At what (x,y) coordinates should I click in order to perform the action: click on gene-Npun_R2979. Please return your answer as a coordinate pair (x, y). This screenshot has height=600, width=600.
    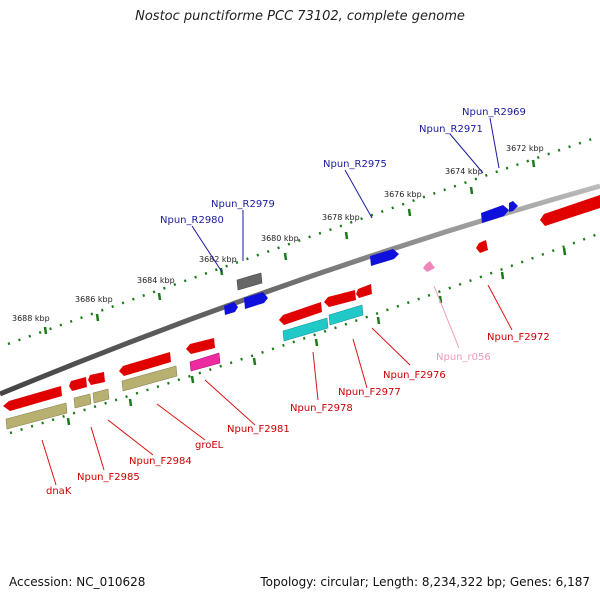
    Looking at the image, I should click on (256, 300).